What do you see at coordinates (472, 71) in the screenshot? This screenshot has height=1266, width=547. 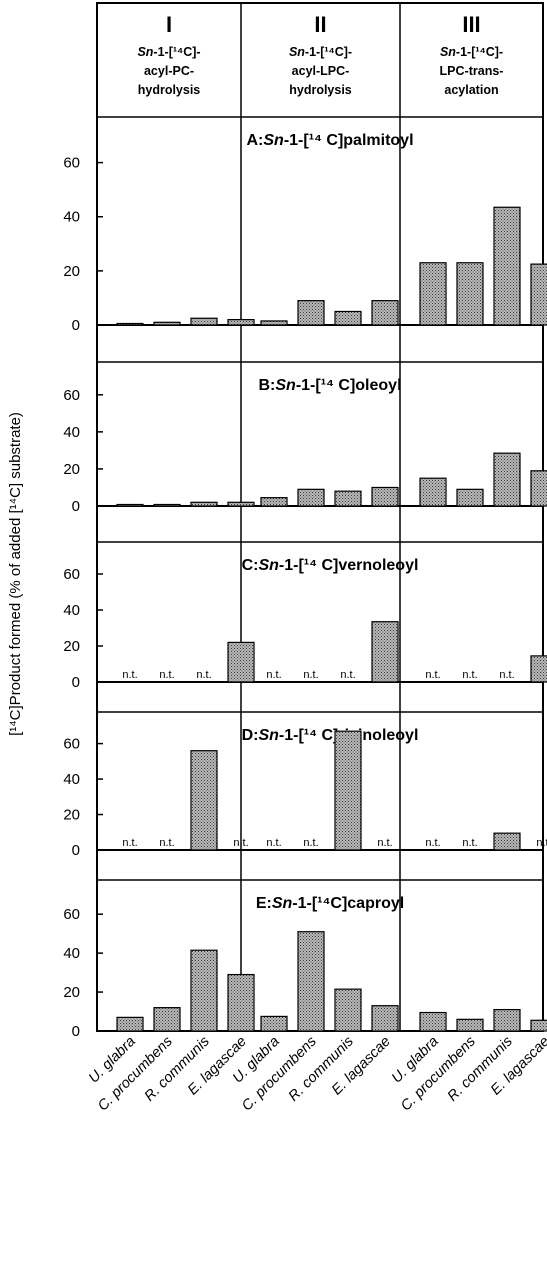 I see `column-header-line: LPC-trans-` at bounding box center [472, 71].